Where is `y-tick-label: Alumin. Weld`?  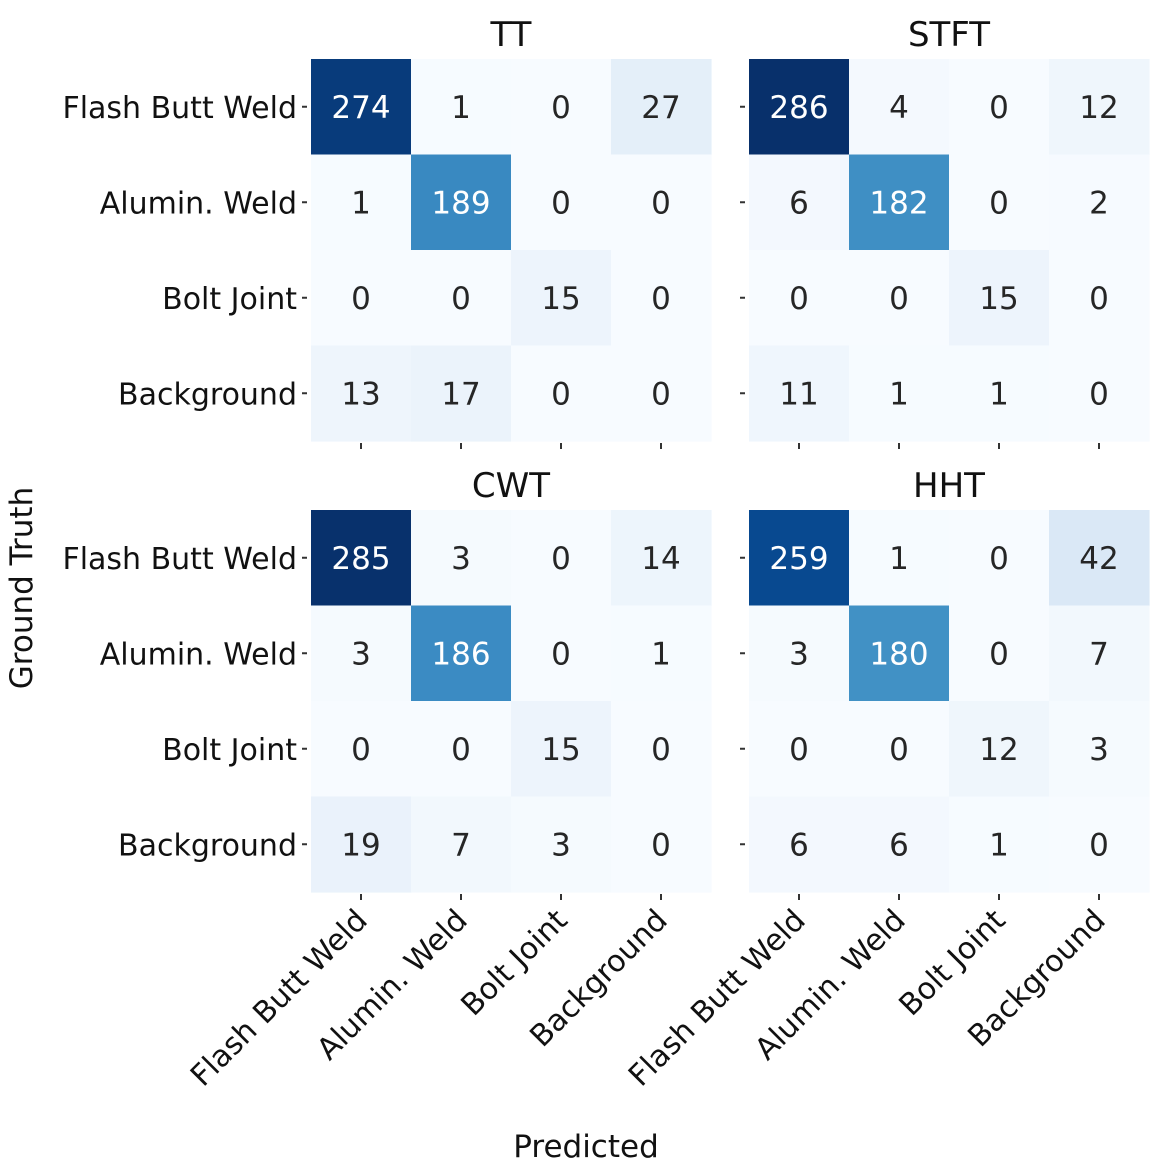
y-tick-label: Alumin. Weld is located at coordinates (198, 203).